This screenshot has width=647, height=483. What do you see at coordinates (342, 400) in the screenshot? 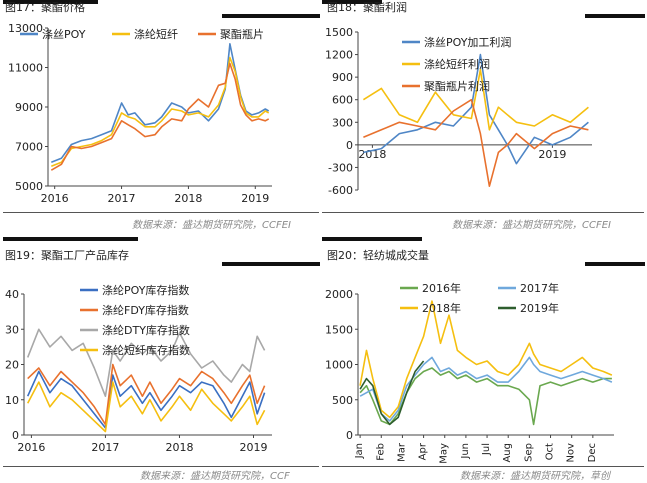
I see `y-tick-label: 500` at bounding box center [342, 400].